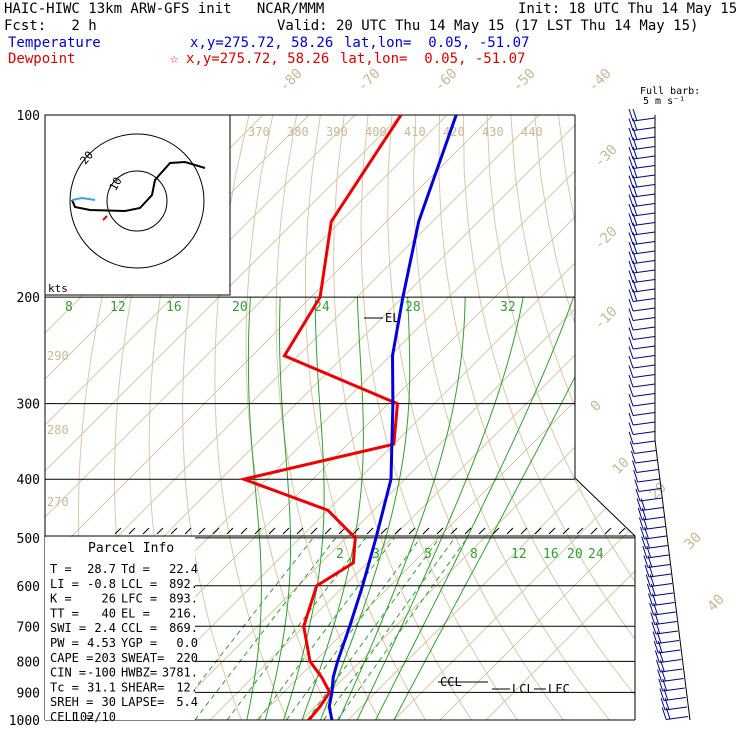  Describe the element at coordinates (215, 417) in the screenshot. I see `dry-adiabat-line` at that location.